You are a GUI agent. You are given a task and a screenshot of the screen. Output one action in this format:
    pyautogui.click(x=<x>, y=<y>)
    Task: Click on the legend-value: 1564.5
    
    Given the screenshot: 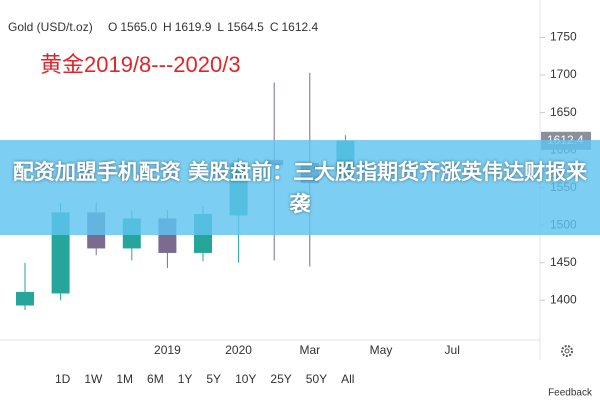 What is the action you would take?
    pyautogui.click(x=245, y=27)
    